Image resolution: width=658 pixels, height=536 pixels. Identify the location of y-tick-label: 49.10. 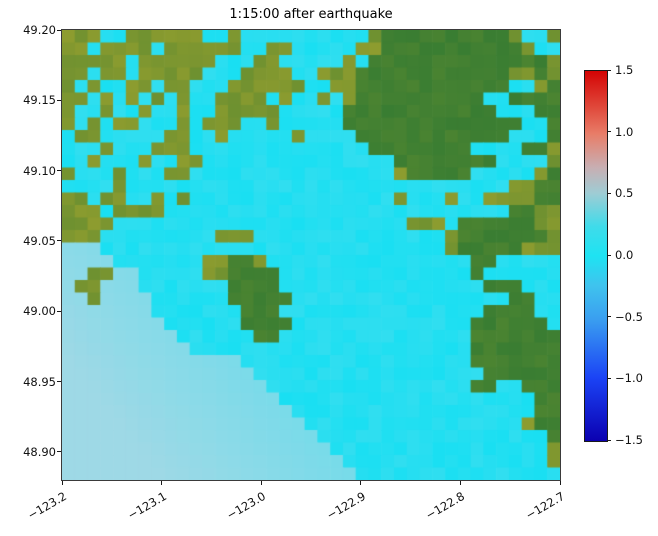
(39, 170).